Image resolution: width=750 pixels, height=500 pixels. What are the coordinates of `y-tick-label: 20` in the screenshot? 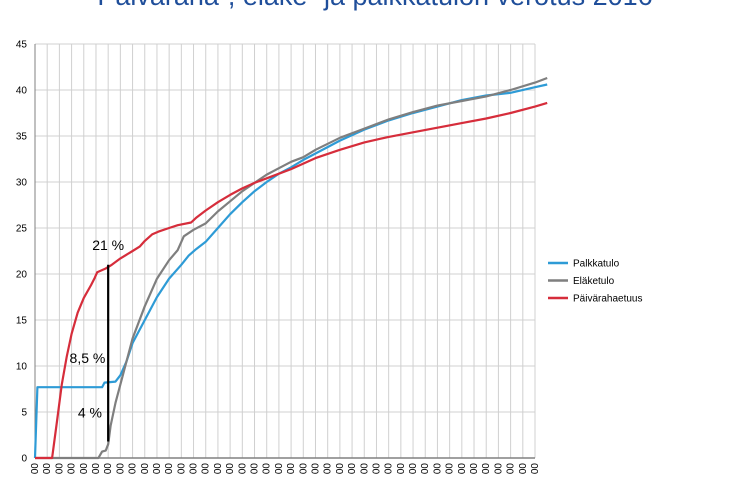 It's located at (22, 275).